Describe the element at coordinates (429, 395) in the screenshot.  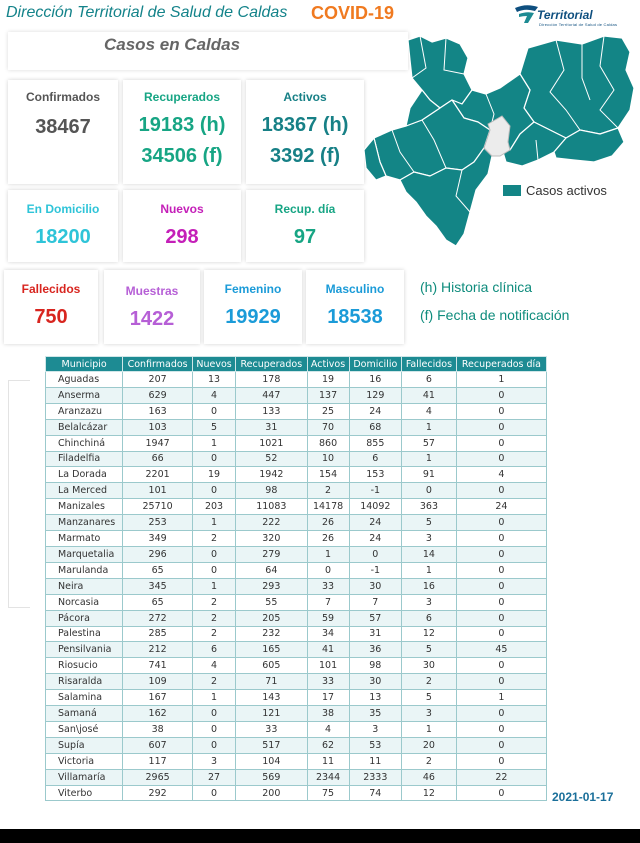
I see `cell-fallecidos: 41` at that location.